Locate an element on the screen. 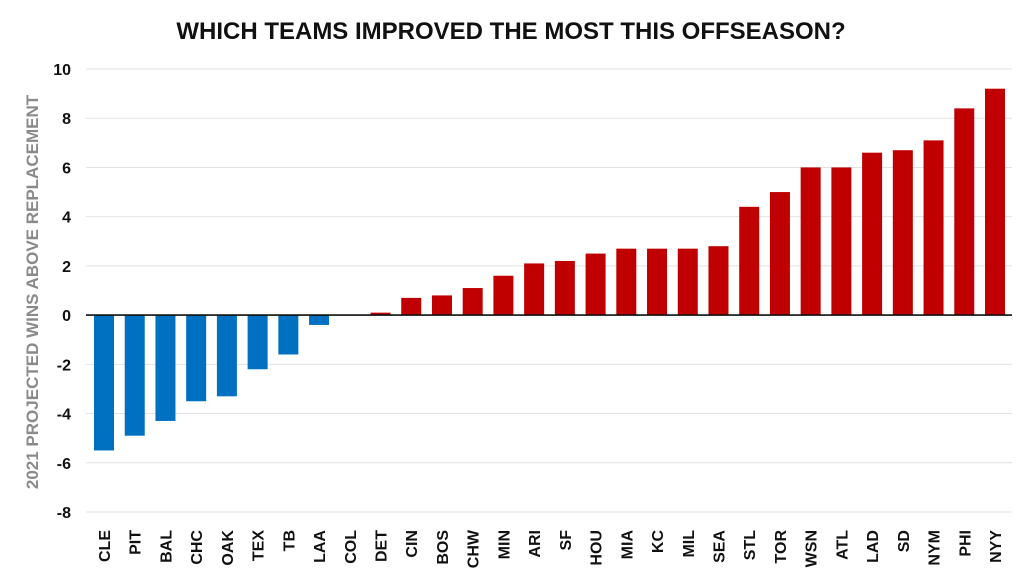 The width and height of the screenshot is (1024, 576). x-tick-label: HOU is located at coordinates (597, 548).